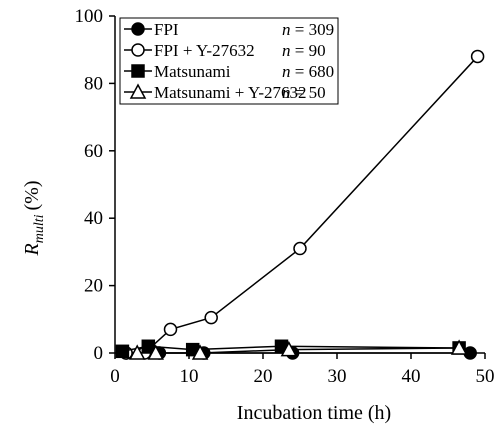 This screenshot has height=427, width=500. Describe the element at coordinates (308, 50) in the screenshot. I see `n-value: = 90` at that location.